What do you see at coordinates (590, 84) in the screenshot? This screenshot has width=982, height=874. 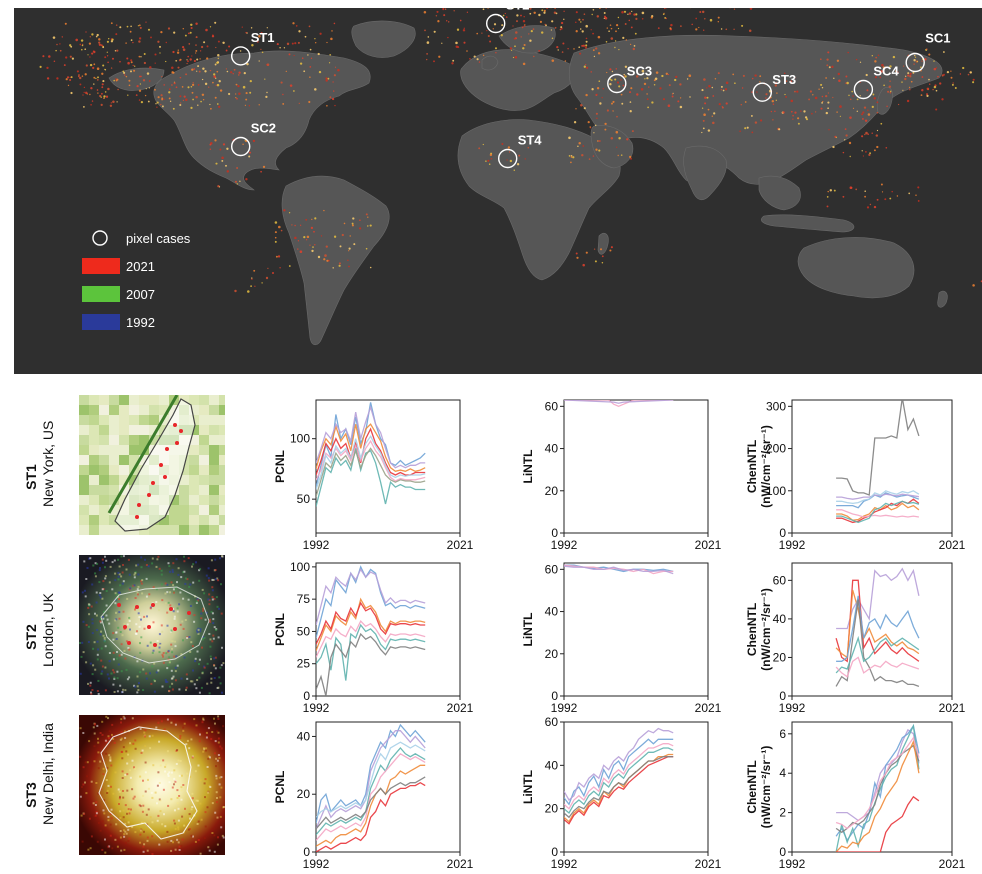 I see `pixel-case-markers: ST1 ST2 SC3 ST3 SC4 SC1 SC2 ST4` at bounding box center [590, 84].